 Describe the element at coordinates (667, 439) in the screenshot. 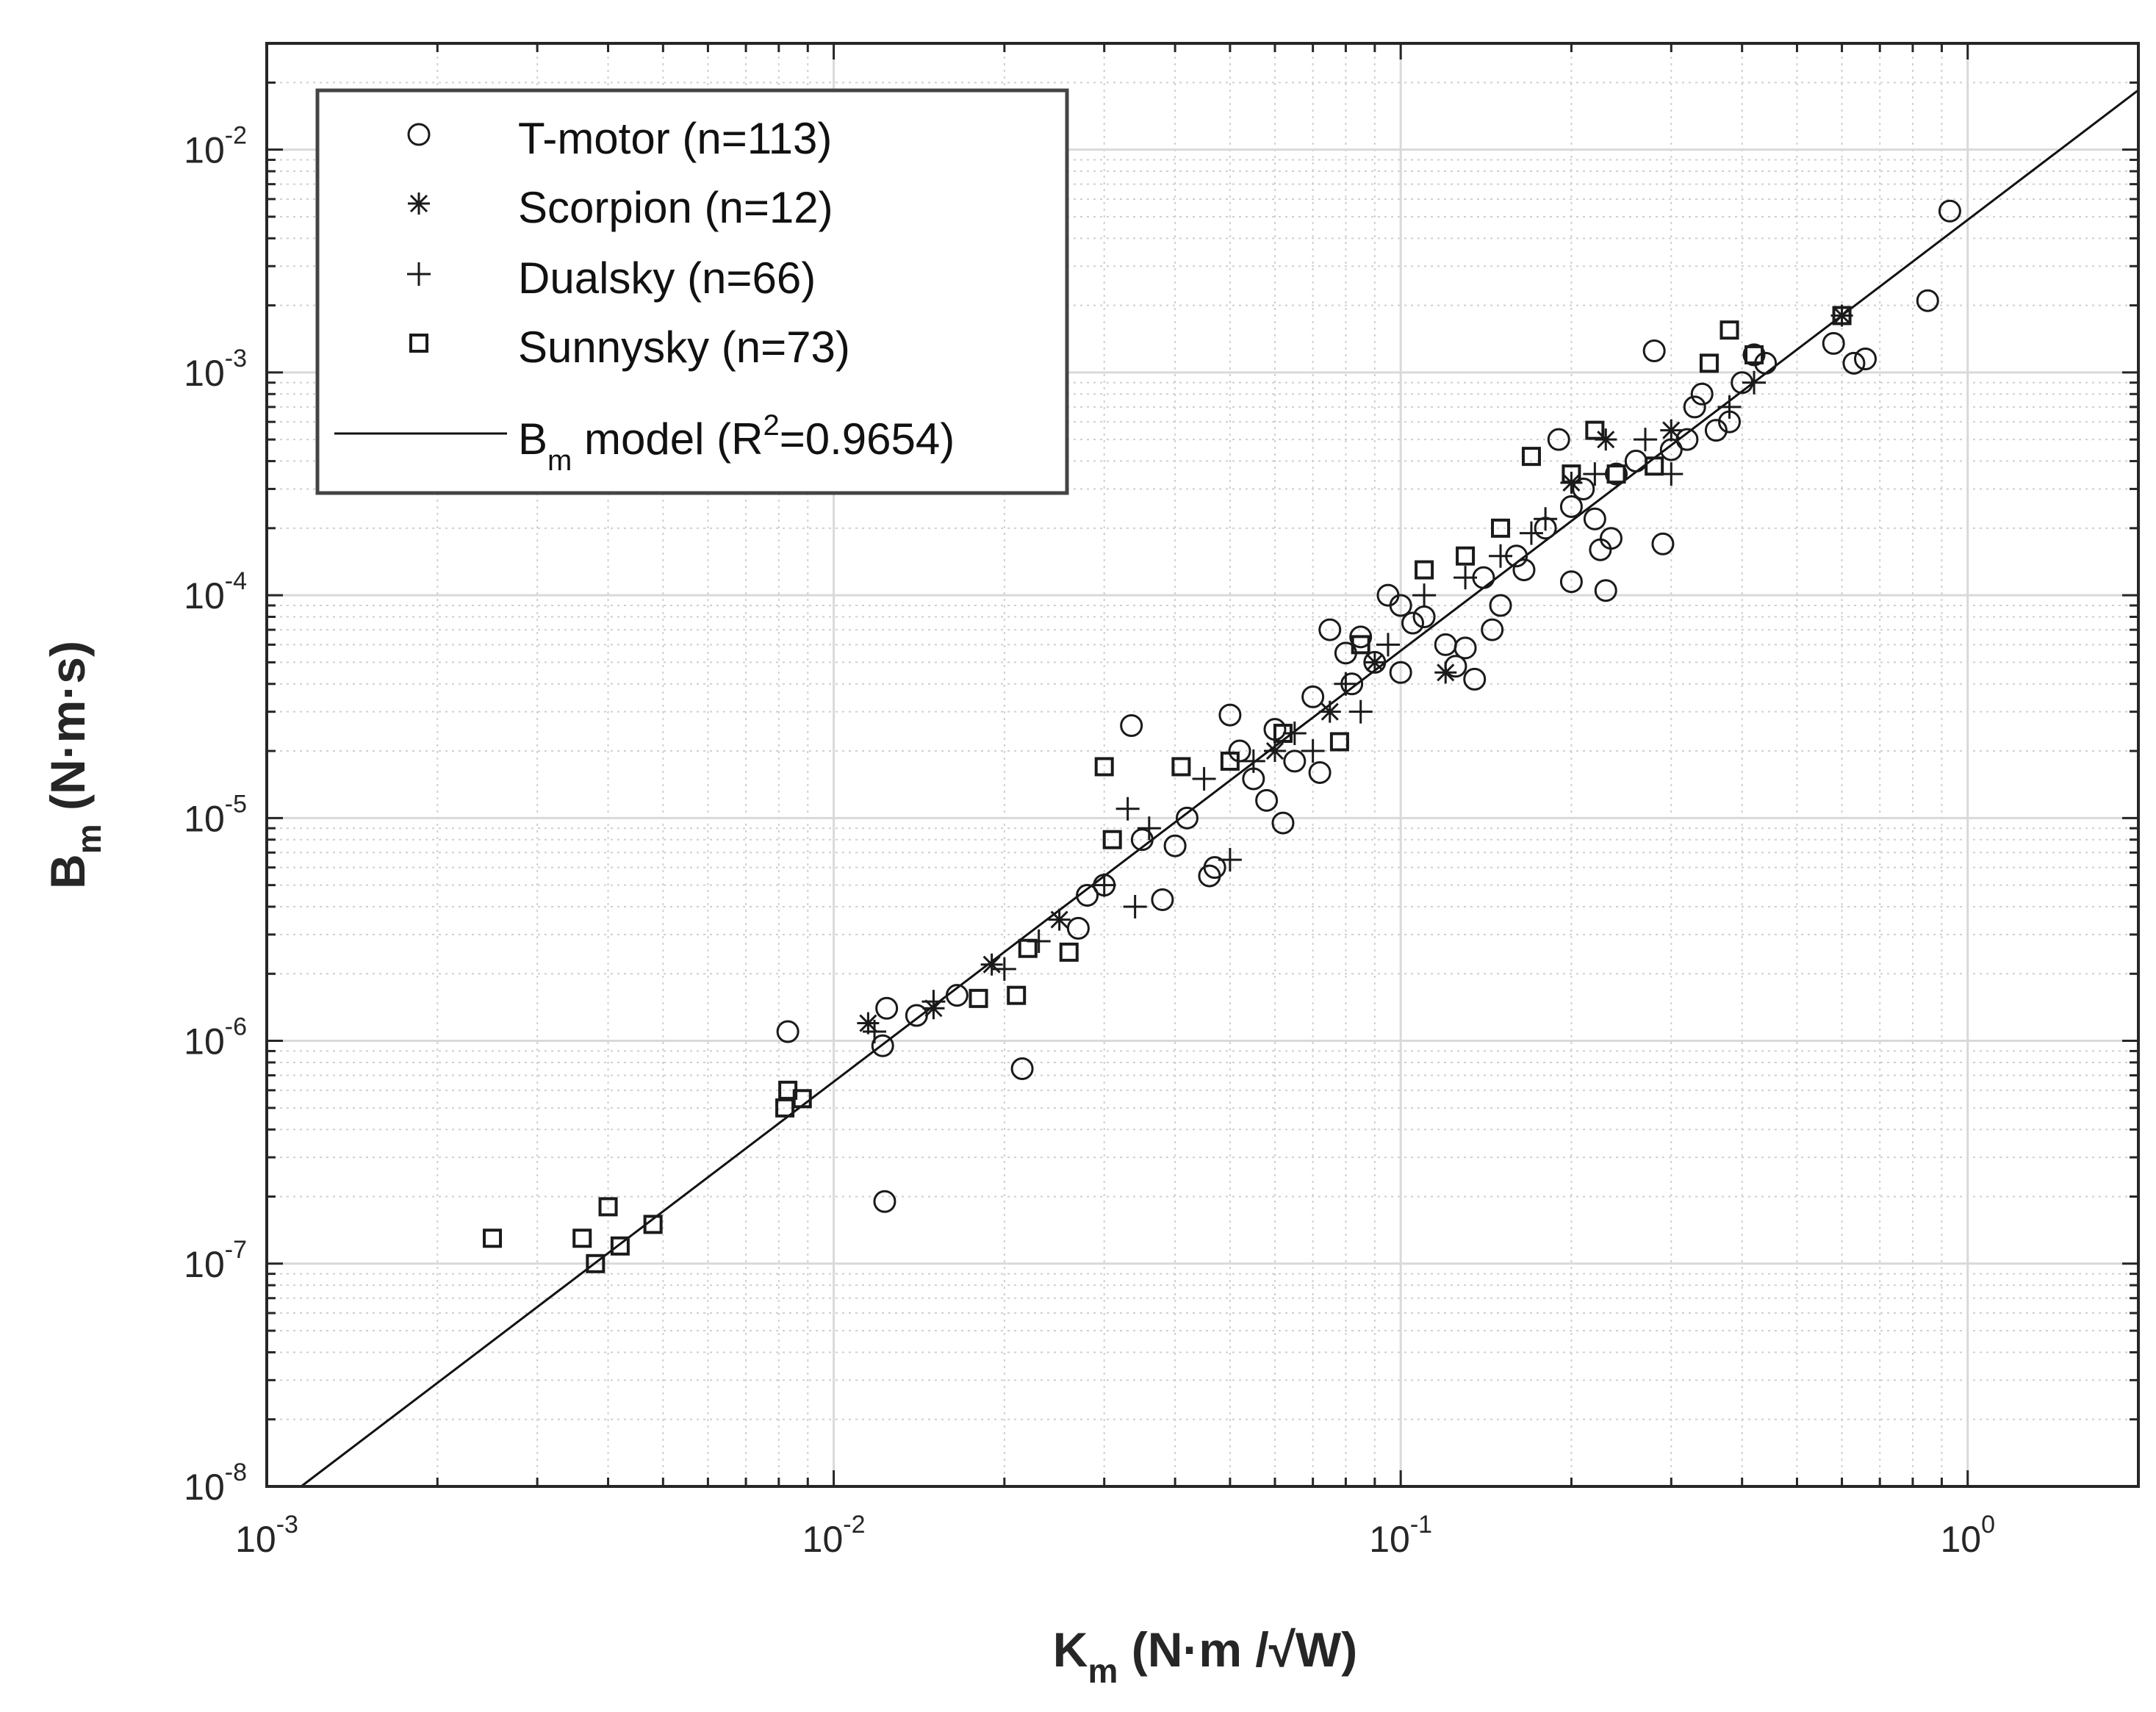

I see `legend-model-mid: model (R` at that location.